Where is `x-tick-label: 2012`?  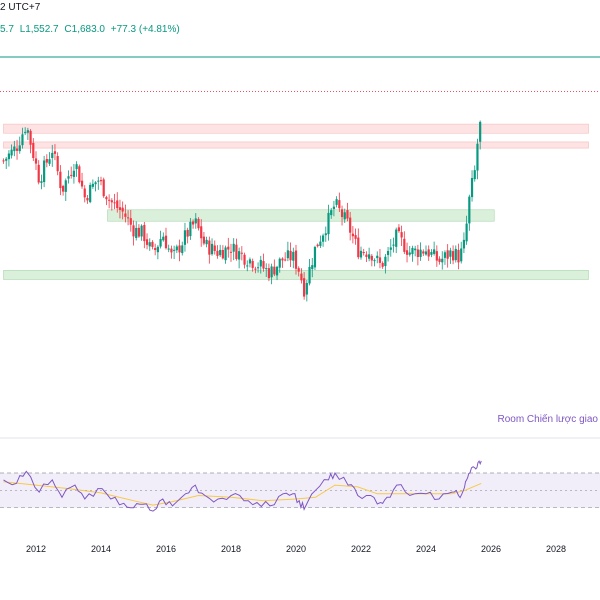 x-tick-label: 2012 is located at coordinates (36, 549).